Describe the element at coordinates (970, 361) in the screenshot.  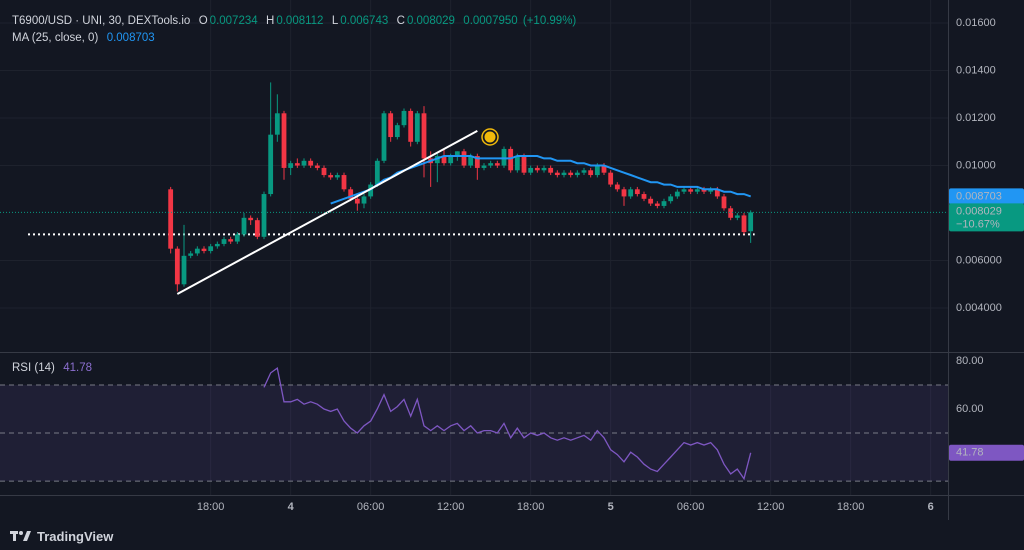
I see `y-tick-label: 80.00` at that location.